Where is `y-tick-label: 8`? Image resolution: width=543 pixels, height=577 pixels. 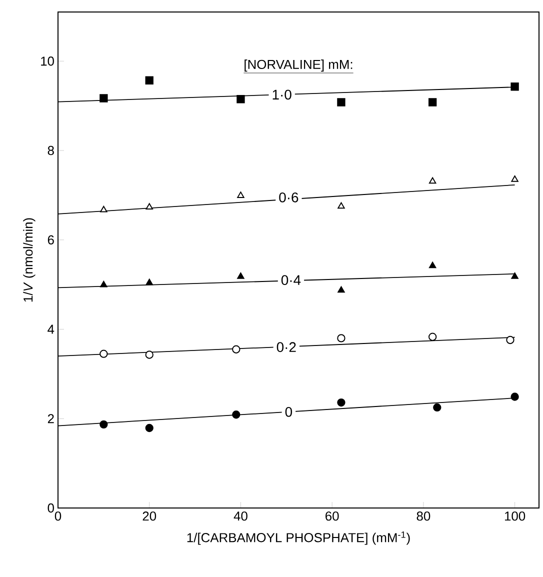
y-tick-label: 8 is located at coordinates (51, 151).